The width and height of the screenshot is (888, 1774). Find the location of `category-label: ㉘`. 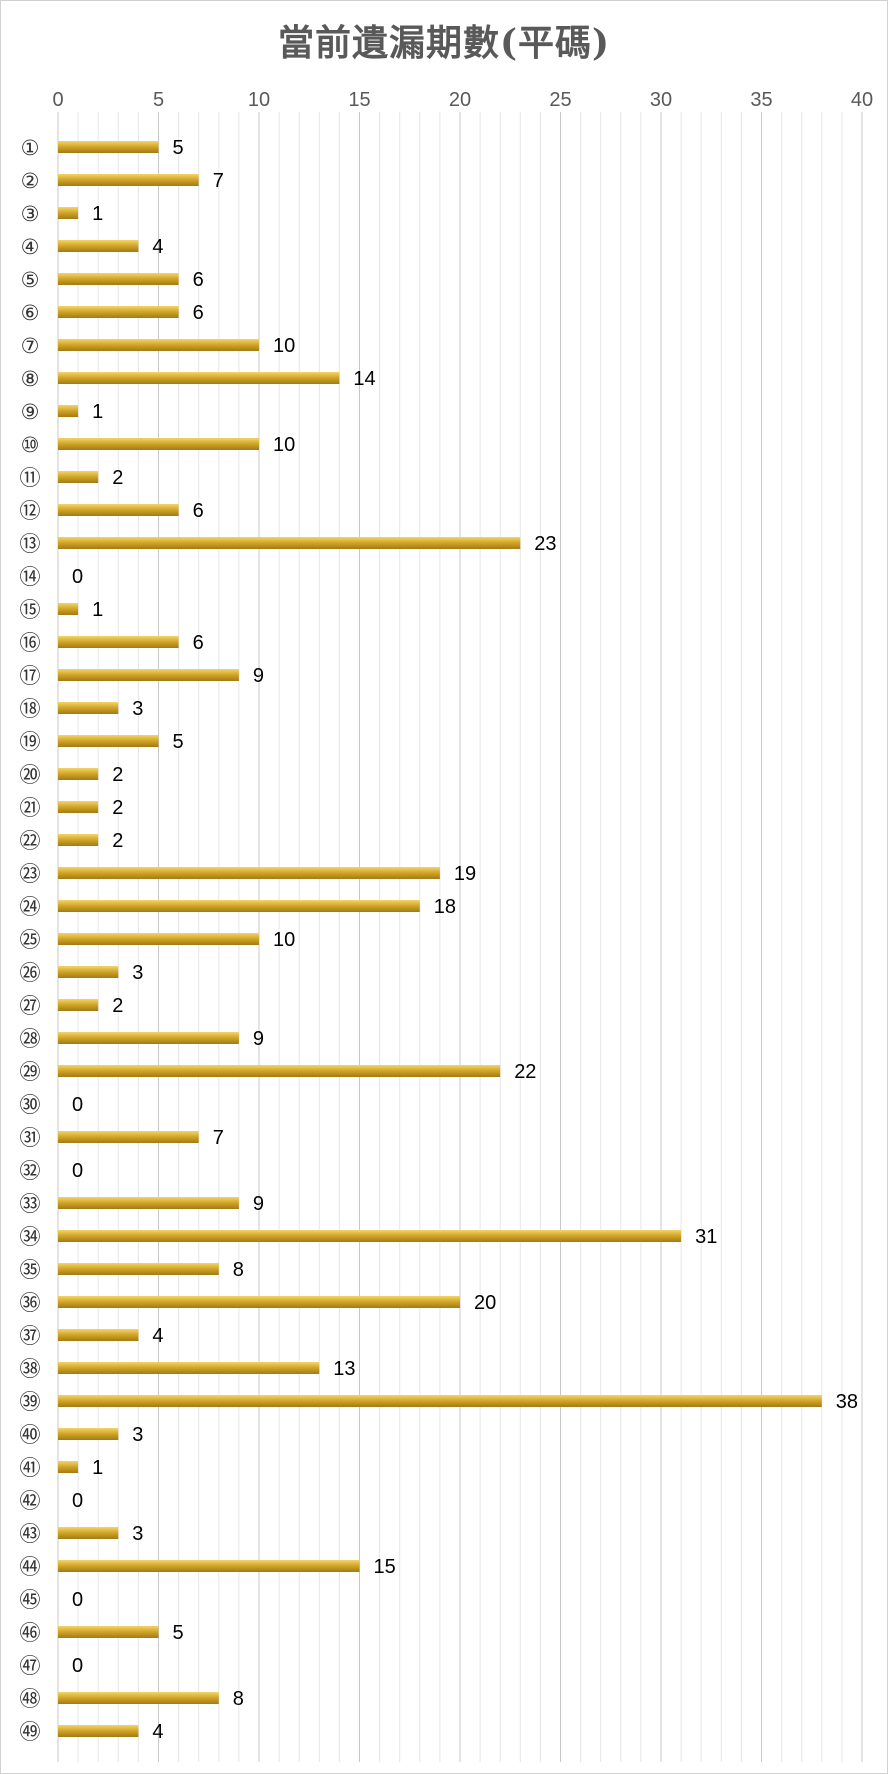

category-label: ㉘ is located at coordinates (30, 1039).